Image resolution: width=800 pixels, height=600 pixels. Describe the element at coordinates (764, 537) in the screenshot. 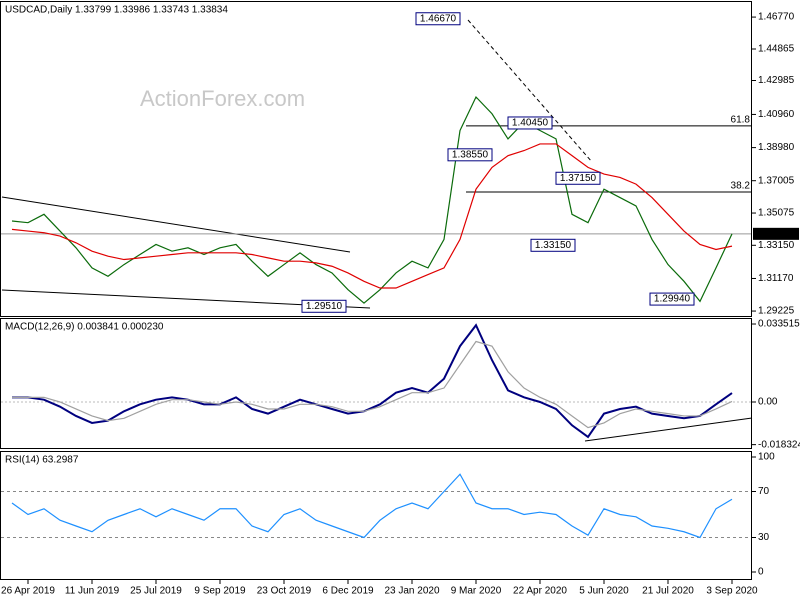

I see `y-tick-label: 30` at that location.